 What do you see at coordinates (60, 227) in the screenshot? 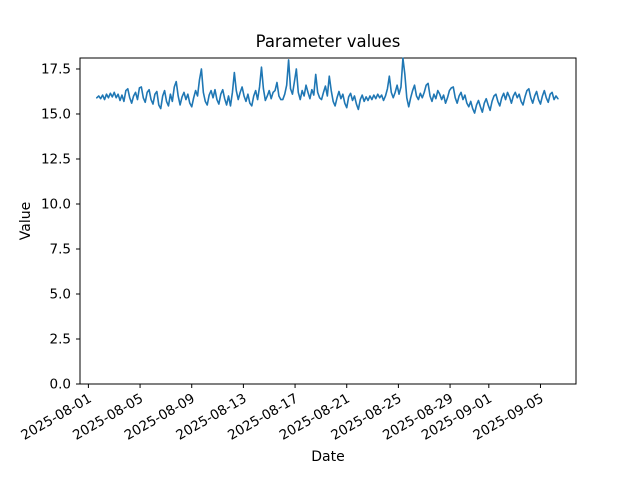
I see `y-axis-ticks: 0.0 2.5 5.0 7.5 10.0 12.5 15.0 17.5` at bounding box center [60, 227].